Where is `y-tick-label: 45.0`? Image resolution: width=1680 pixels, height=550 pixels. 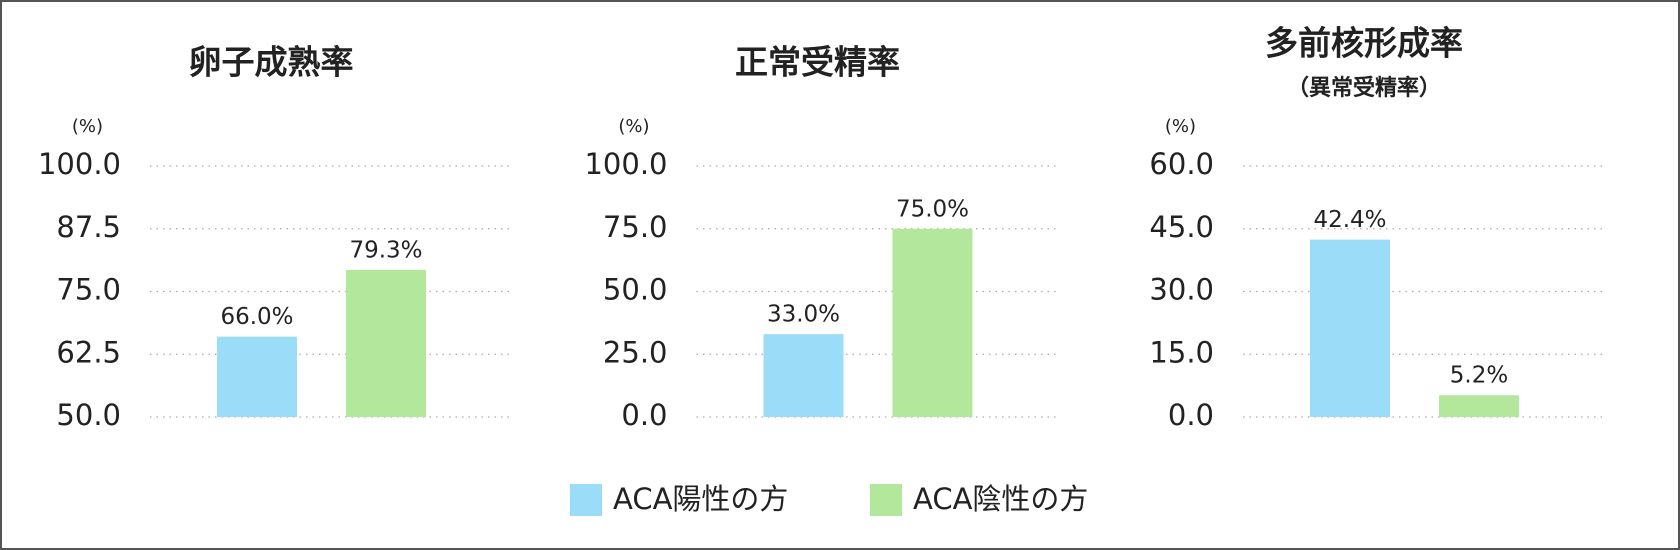
y-tick-label: 45.0 is located at coordinates (1181, 227).